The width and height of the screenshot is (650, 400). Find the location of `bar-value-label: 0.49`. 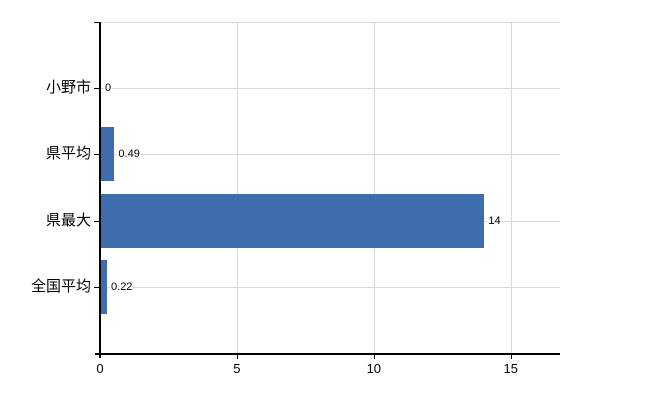

bar-value-label: 0.49 is located at coordinates (129, 154).